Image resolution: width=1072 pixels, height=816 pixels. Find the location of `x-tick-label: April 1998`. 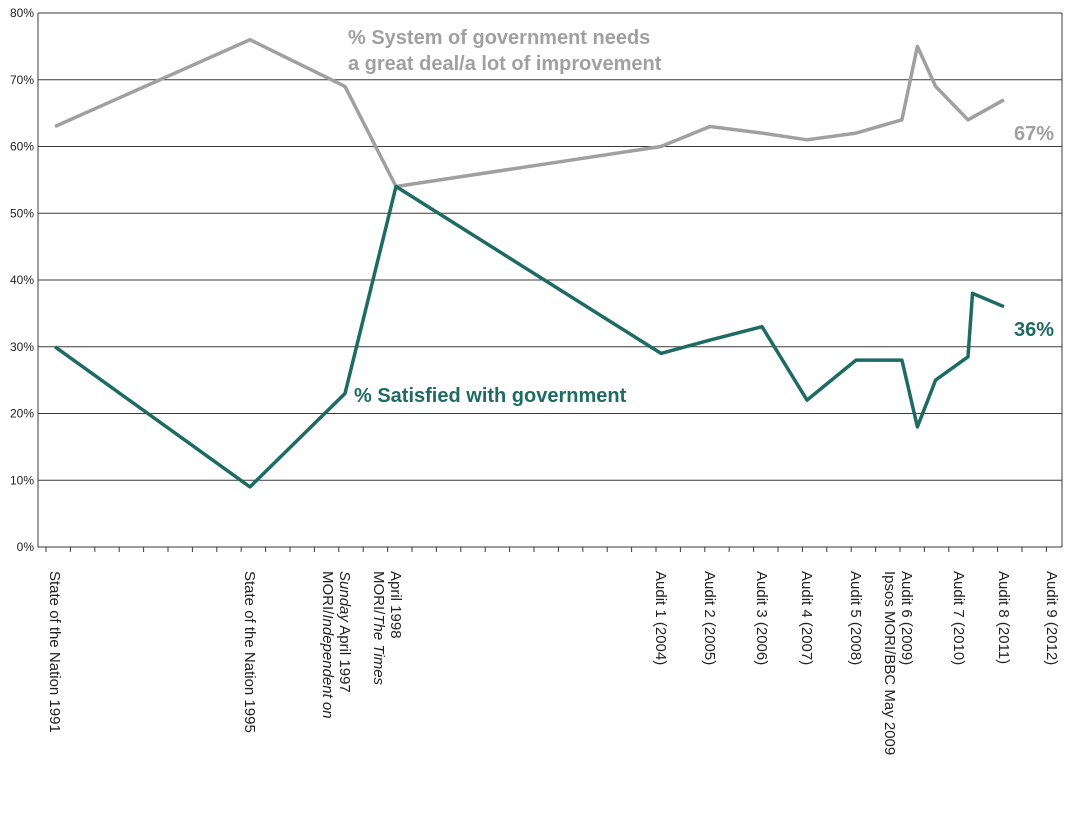

x-tick-label: April 1998 is located at coordinates (395, 605).